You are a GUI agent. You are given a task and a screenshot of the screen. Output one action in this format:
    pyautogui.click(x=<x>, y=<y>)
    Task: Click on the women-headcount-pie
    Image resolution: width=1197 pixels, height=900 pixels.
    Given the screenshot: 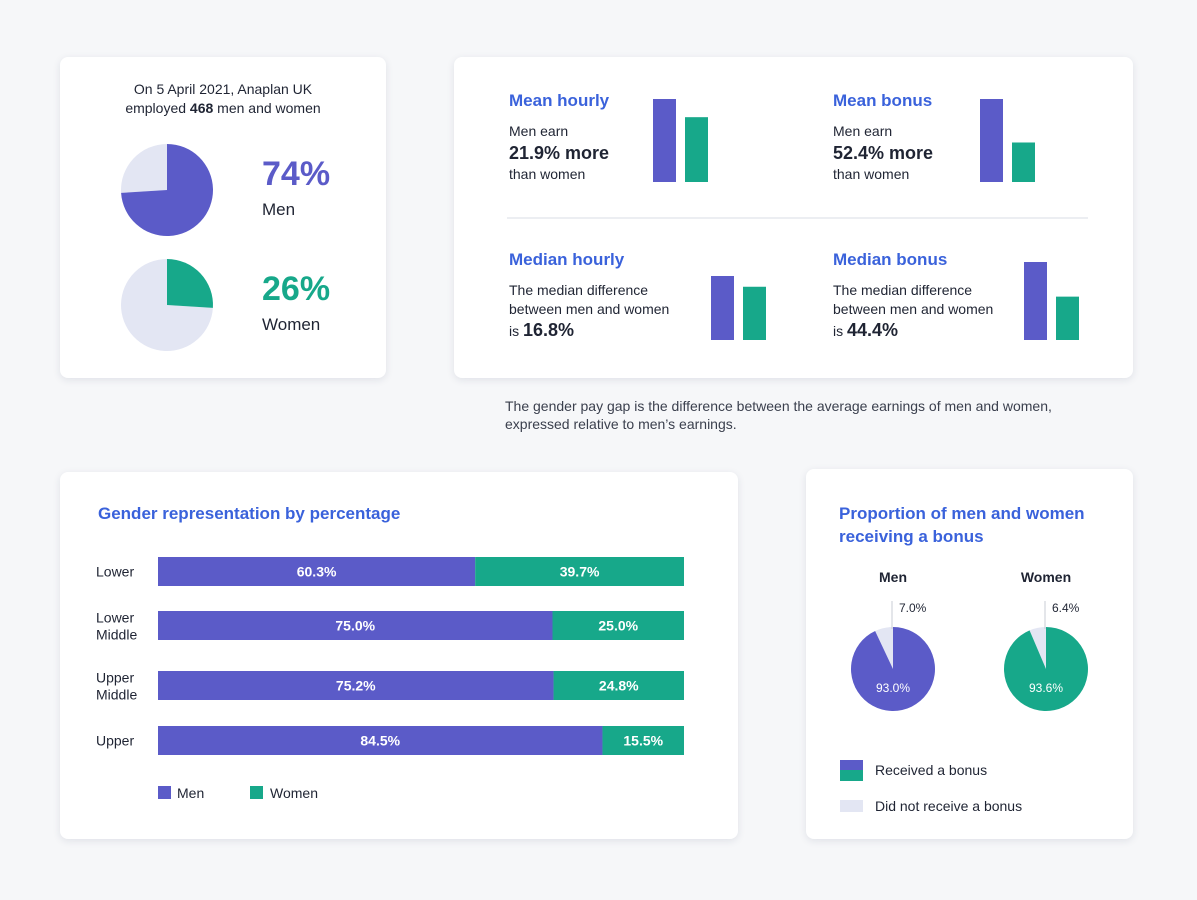 What is the action you would take?
    pyautogui.click(x=167, y=305)
    